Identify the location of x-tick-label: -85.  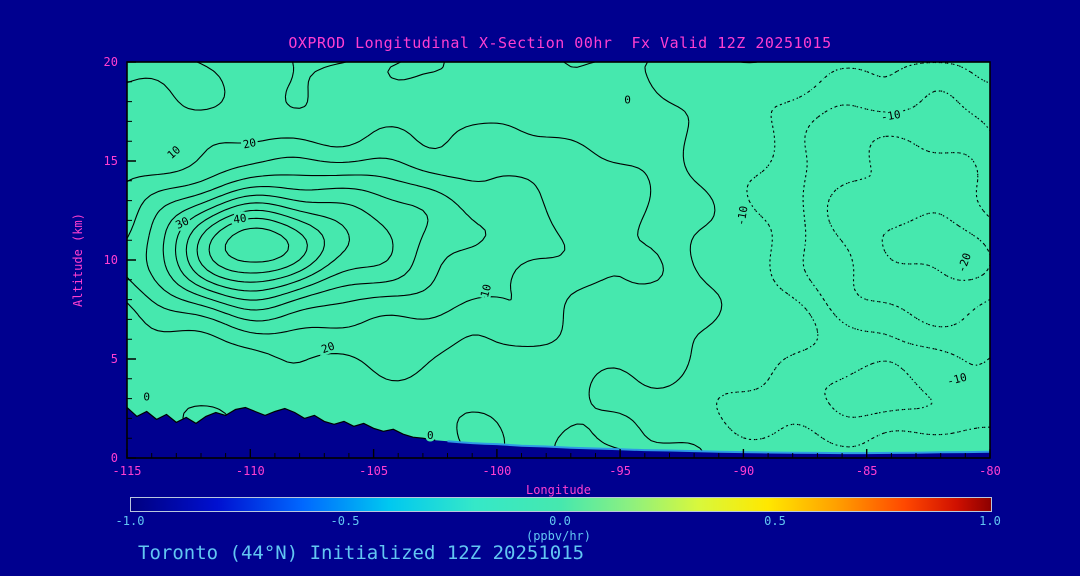
(867, 471).